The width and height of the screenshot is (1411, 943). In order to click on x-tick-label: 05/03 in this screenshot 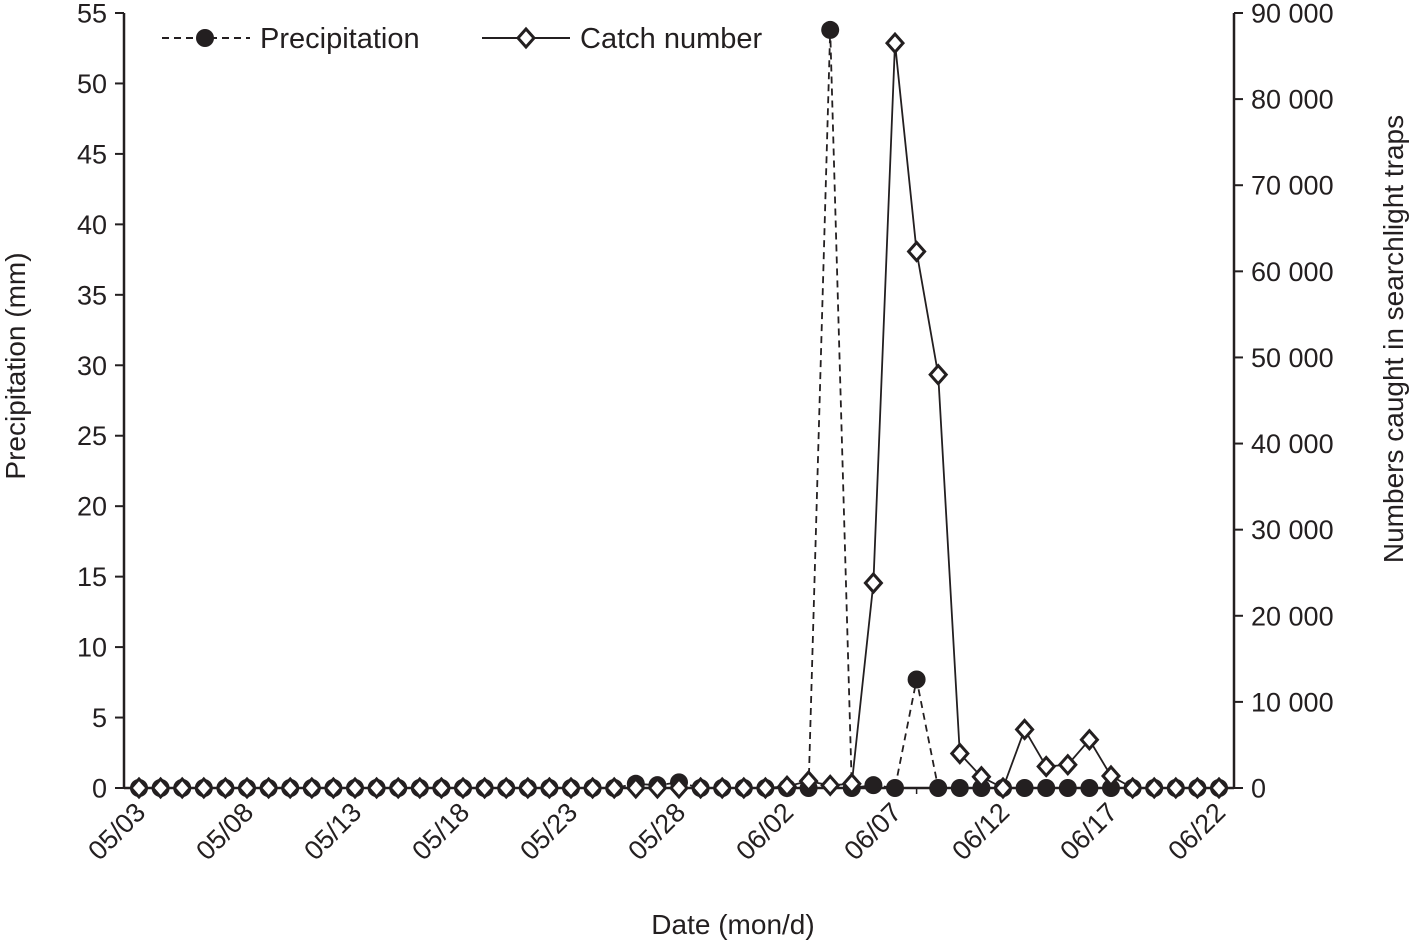, I will do `click(116, 831)`.